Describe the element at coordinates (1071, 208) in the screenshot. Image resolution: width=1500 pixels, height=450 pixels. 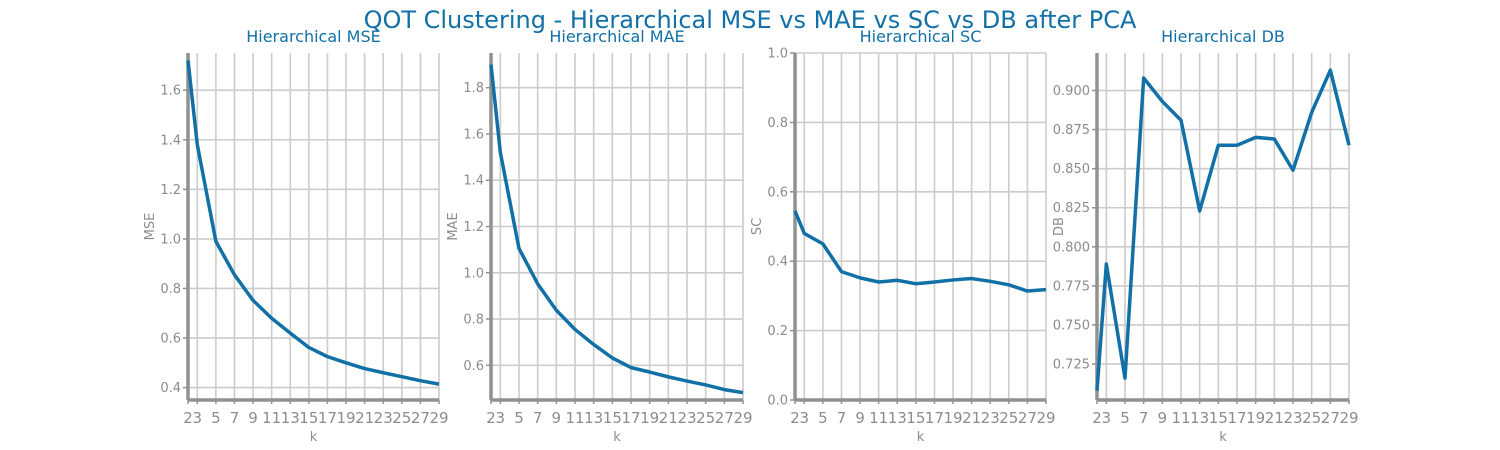
I see `y-tick-label: 0.825` at that location.